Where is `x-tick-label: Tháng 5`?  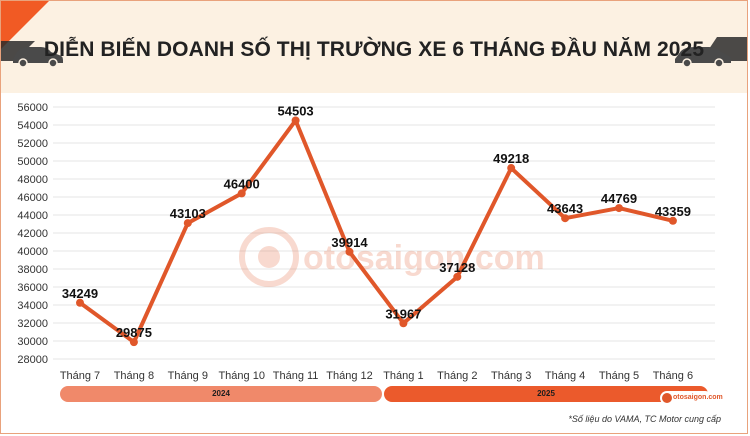 x-tick-label: Tháng 5 is located at coordinates (619, 376).